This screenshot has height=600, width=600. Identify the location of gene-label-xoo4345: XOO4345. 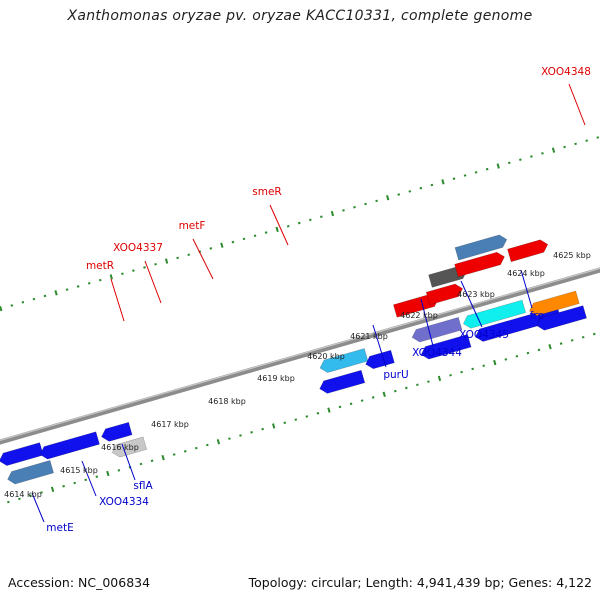
(484, 335).